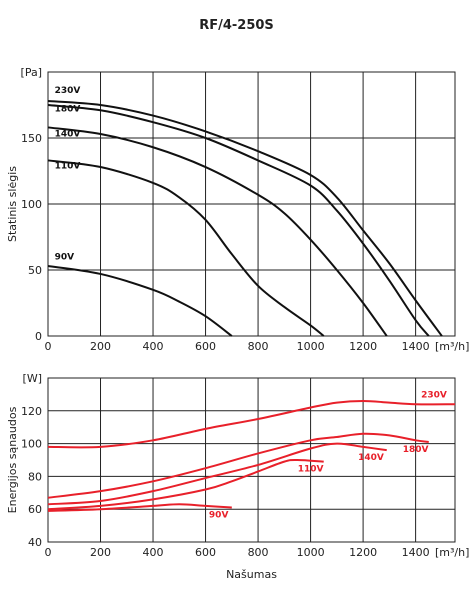  What do you see at coordinates (68, 110) in the screenshot?
I see `pressure-curve-label-180v: 180V` at bounding box center [68, 110].